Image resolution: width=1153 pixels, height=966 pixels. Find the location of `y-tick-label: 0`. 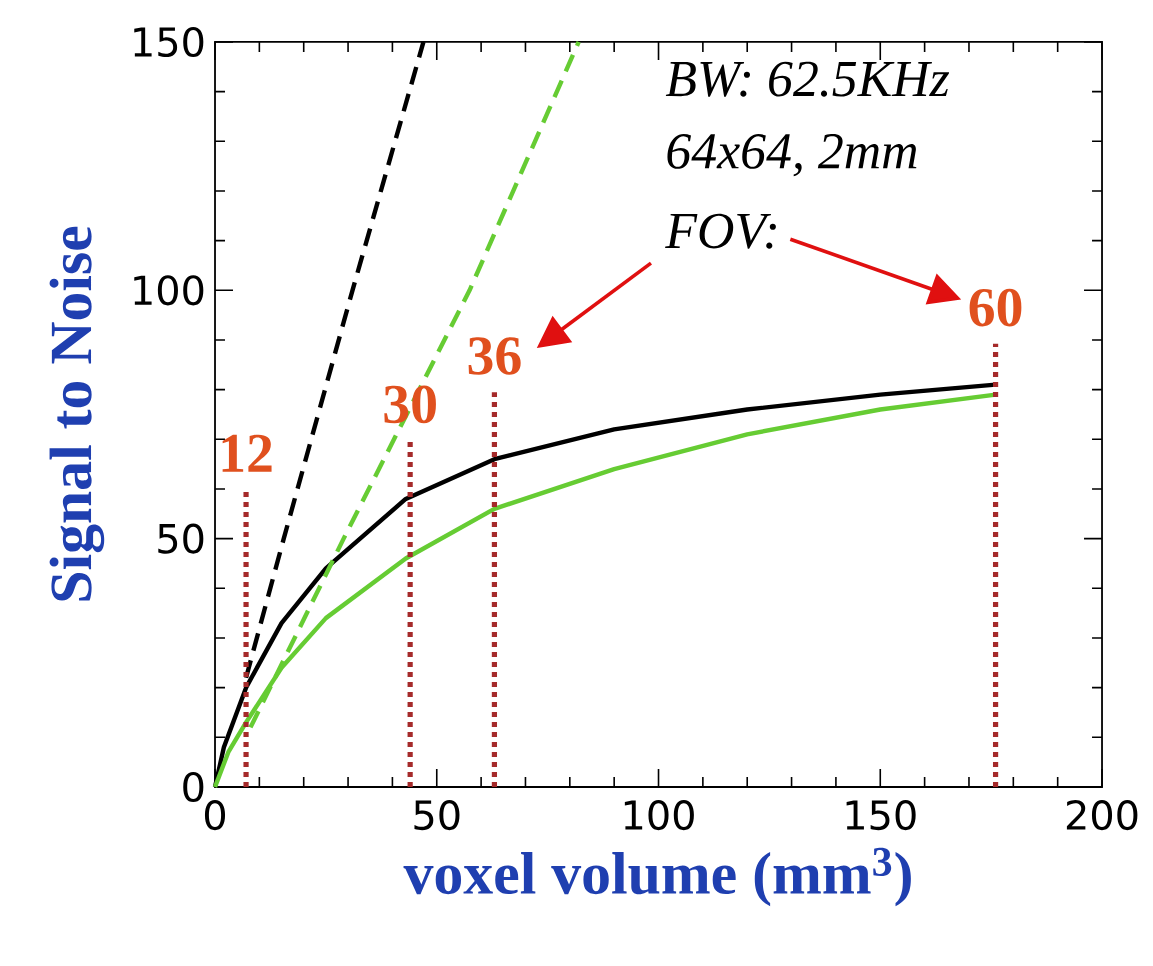

y-tick-label: 0 is located at coordinates (193, 787).